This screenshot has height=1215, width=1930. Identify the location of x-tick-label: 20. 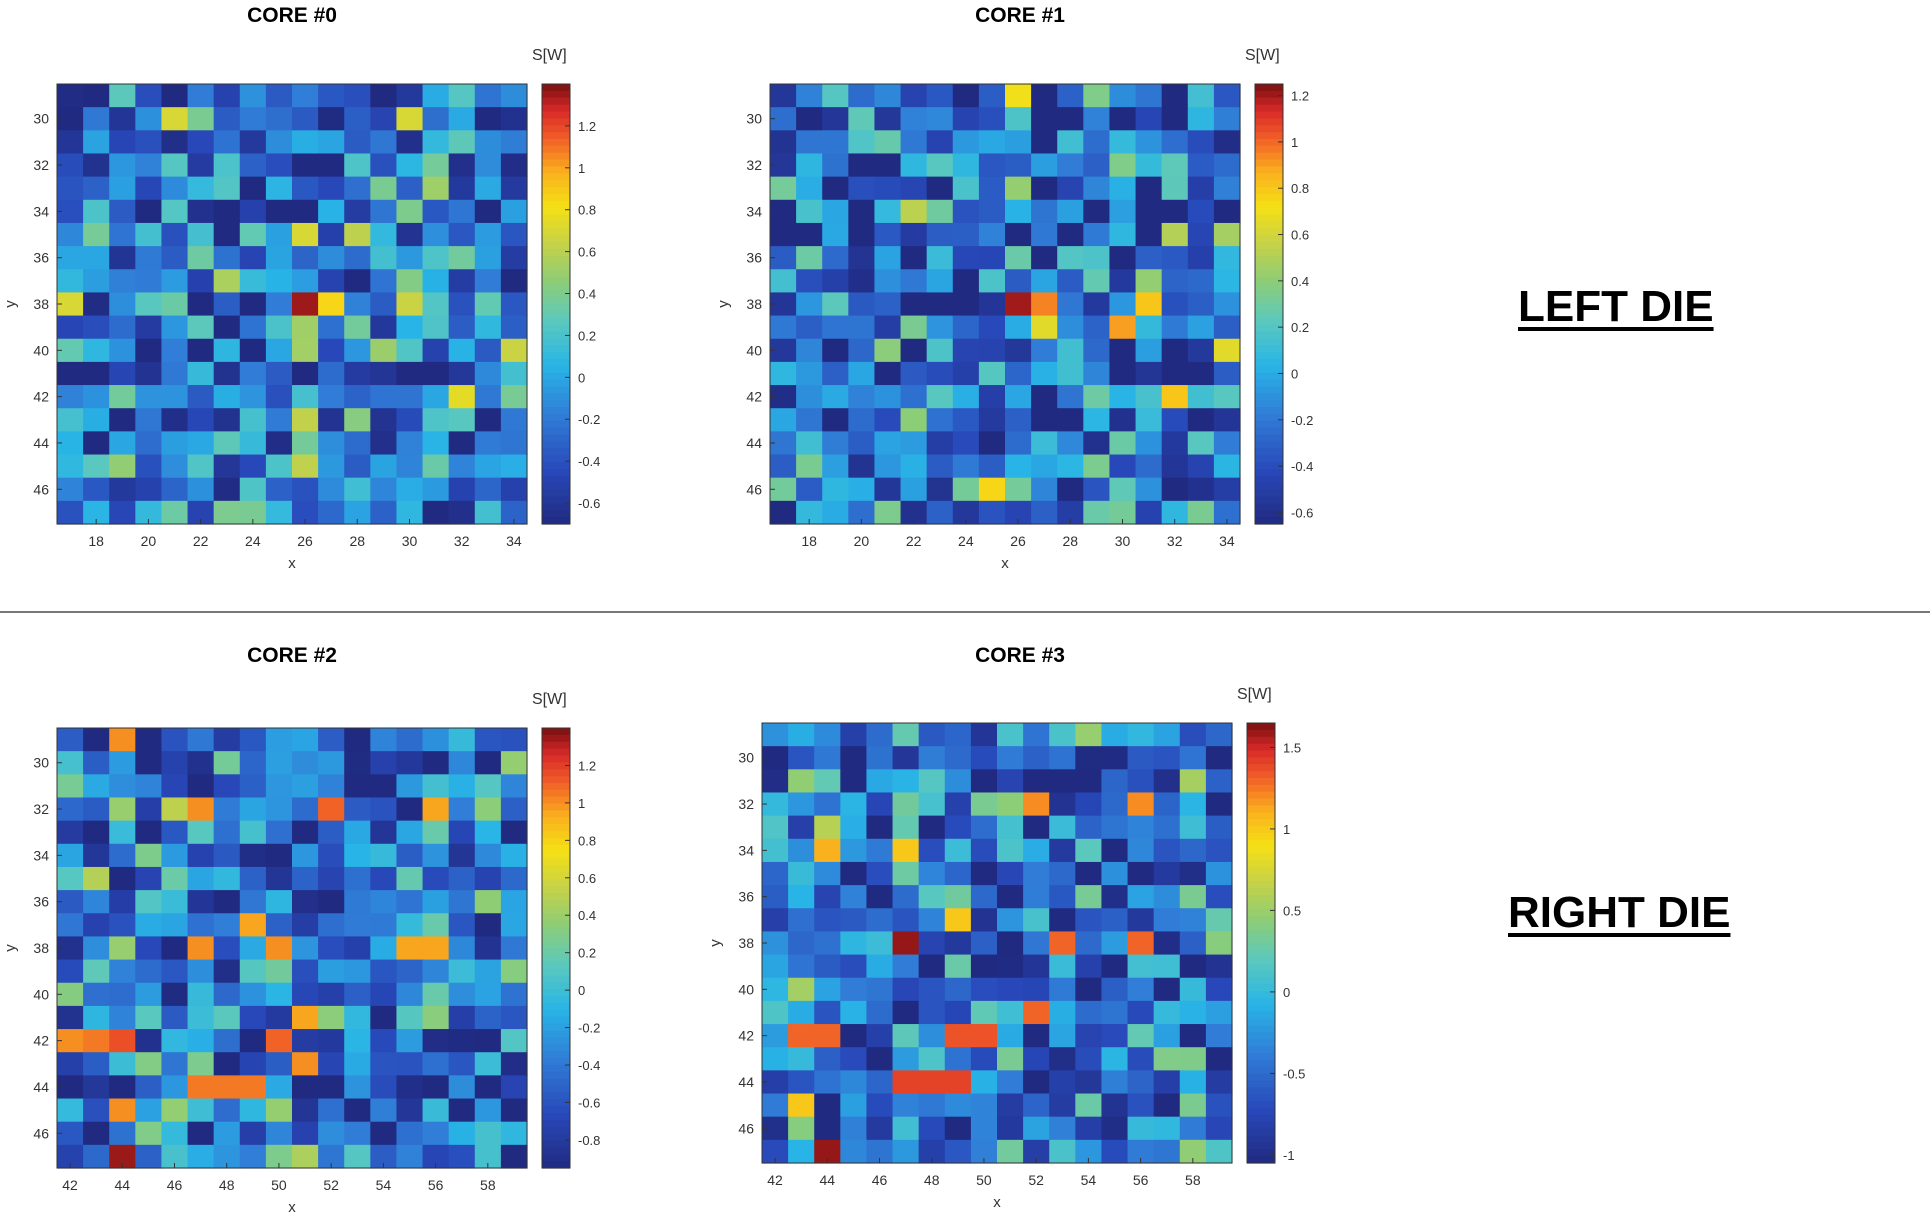
(862, 541).